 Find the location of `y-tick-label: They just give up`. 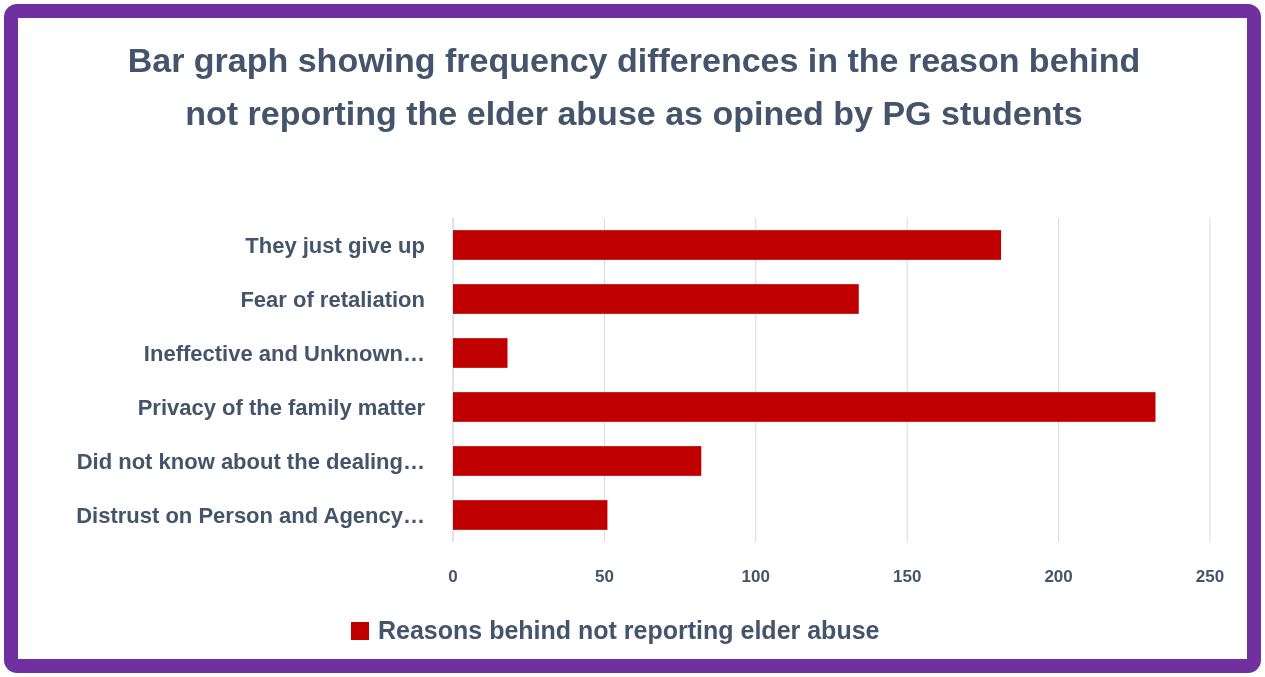

y-tick-label: They just give up is located at coordinates (335, 245).